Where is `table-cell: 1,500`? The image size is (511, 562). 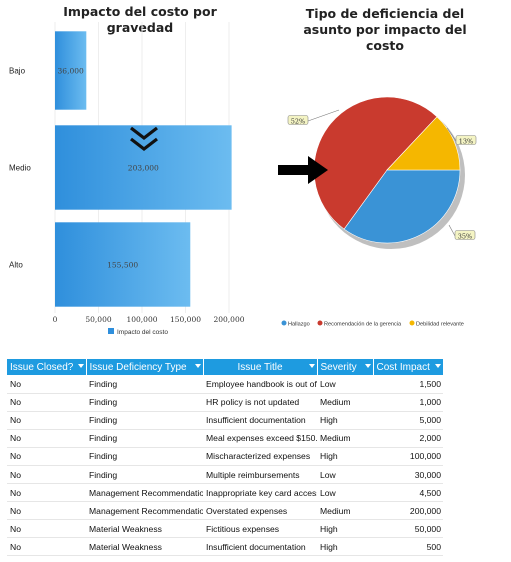
table-cell: 1,500 is located at coordinates (408, 384).